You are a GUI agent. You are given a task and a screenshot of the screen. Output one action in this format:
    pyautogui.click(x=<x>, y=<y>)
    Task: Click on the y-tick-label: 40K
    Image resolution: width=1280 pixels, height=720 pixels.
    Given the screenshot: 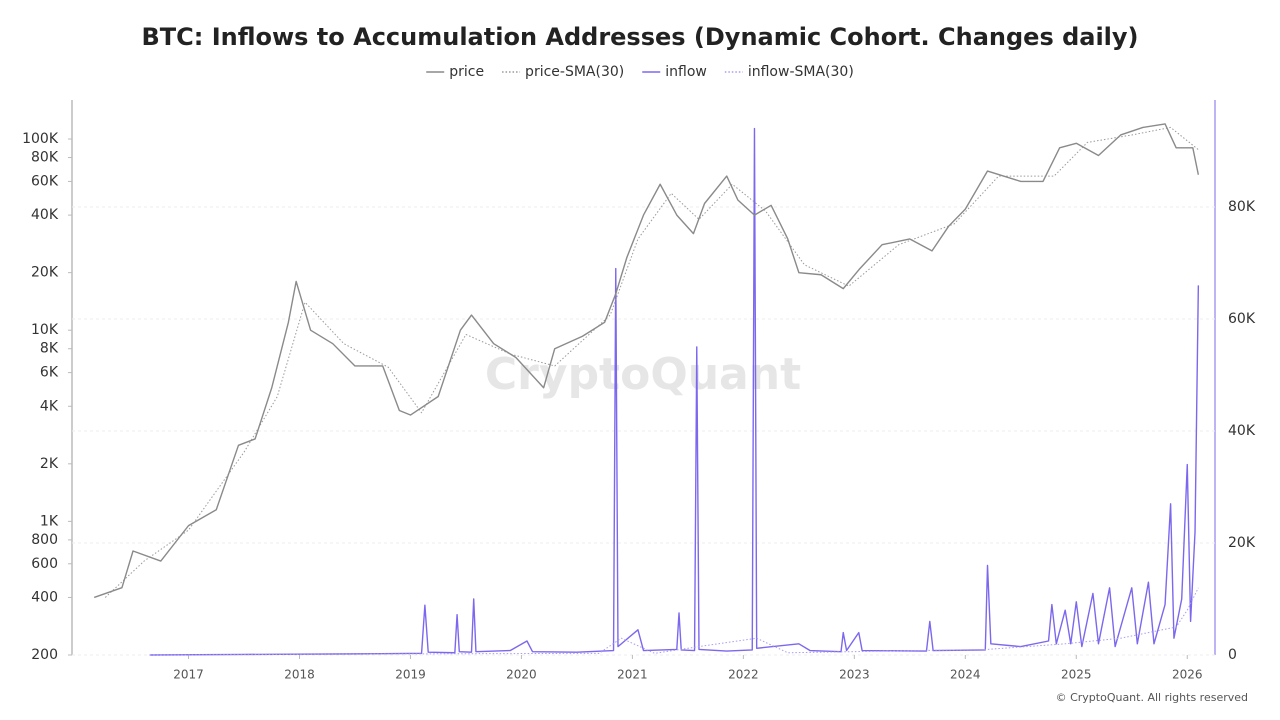 What is the action you would take?
    pyautogui.click(x=45, y=215)
    